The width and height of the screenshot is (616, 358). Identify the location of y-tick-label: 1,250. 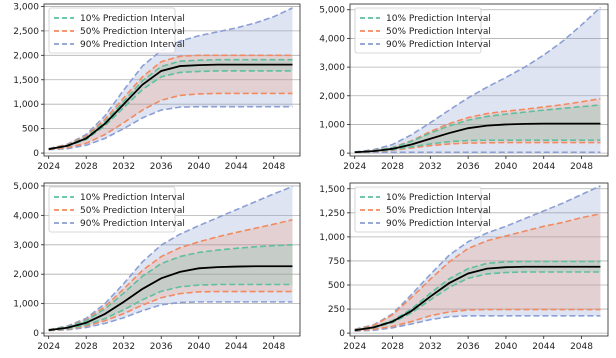
(332, 214).